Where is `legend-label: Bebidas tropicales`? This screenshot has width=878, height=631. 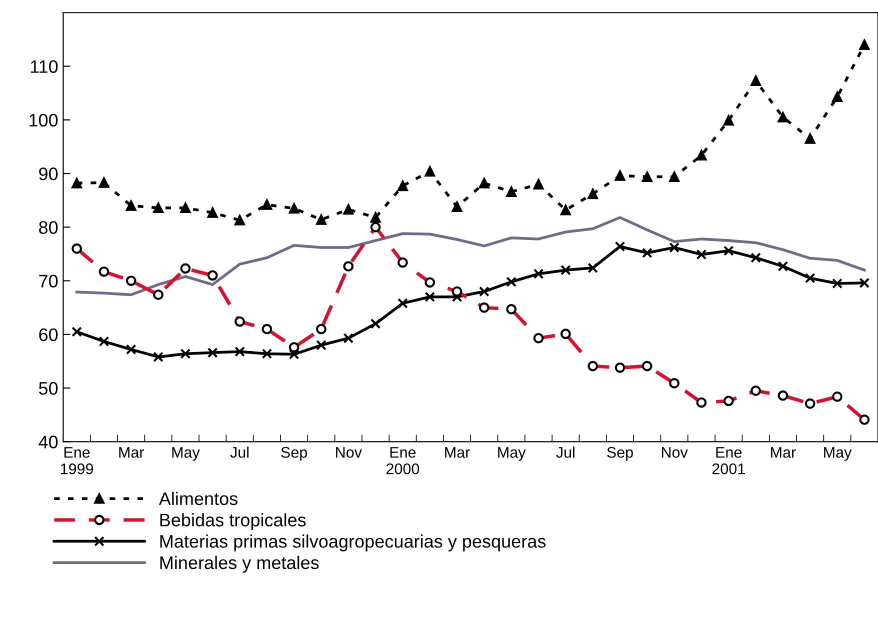
legend-label: Bebidas tropicales is located at coordinates (233, 521).